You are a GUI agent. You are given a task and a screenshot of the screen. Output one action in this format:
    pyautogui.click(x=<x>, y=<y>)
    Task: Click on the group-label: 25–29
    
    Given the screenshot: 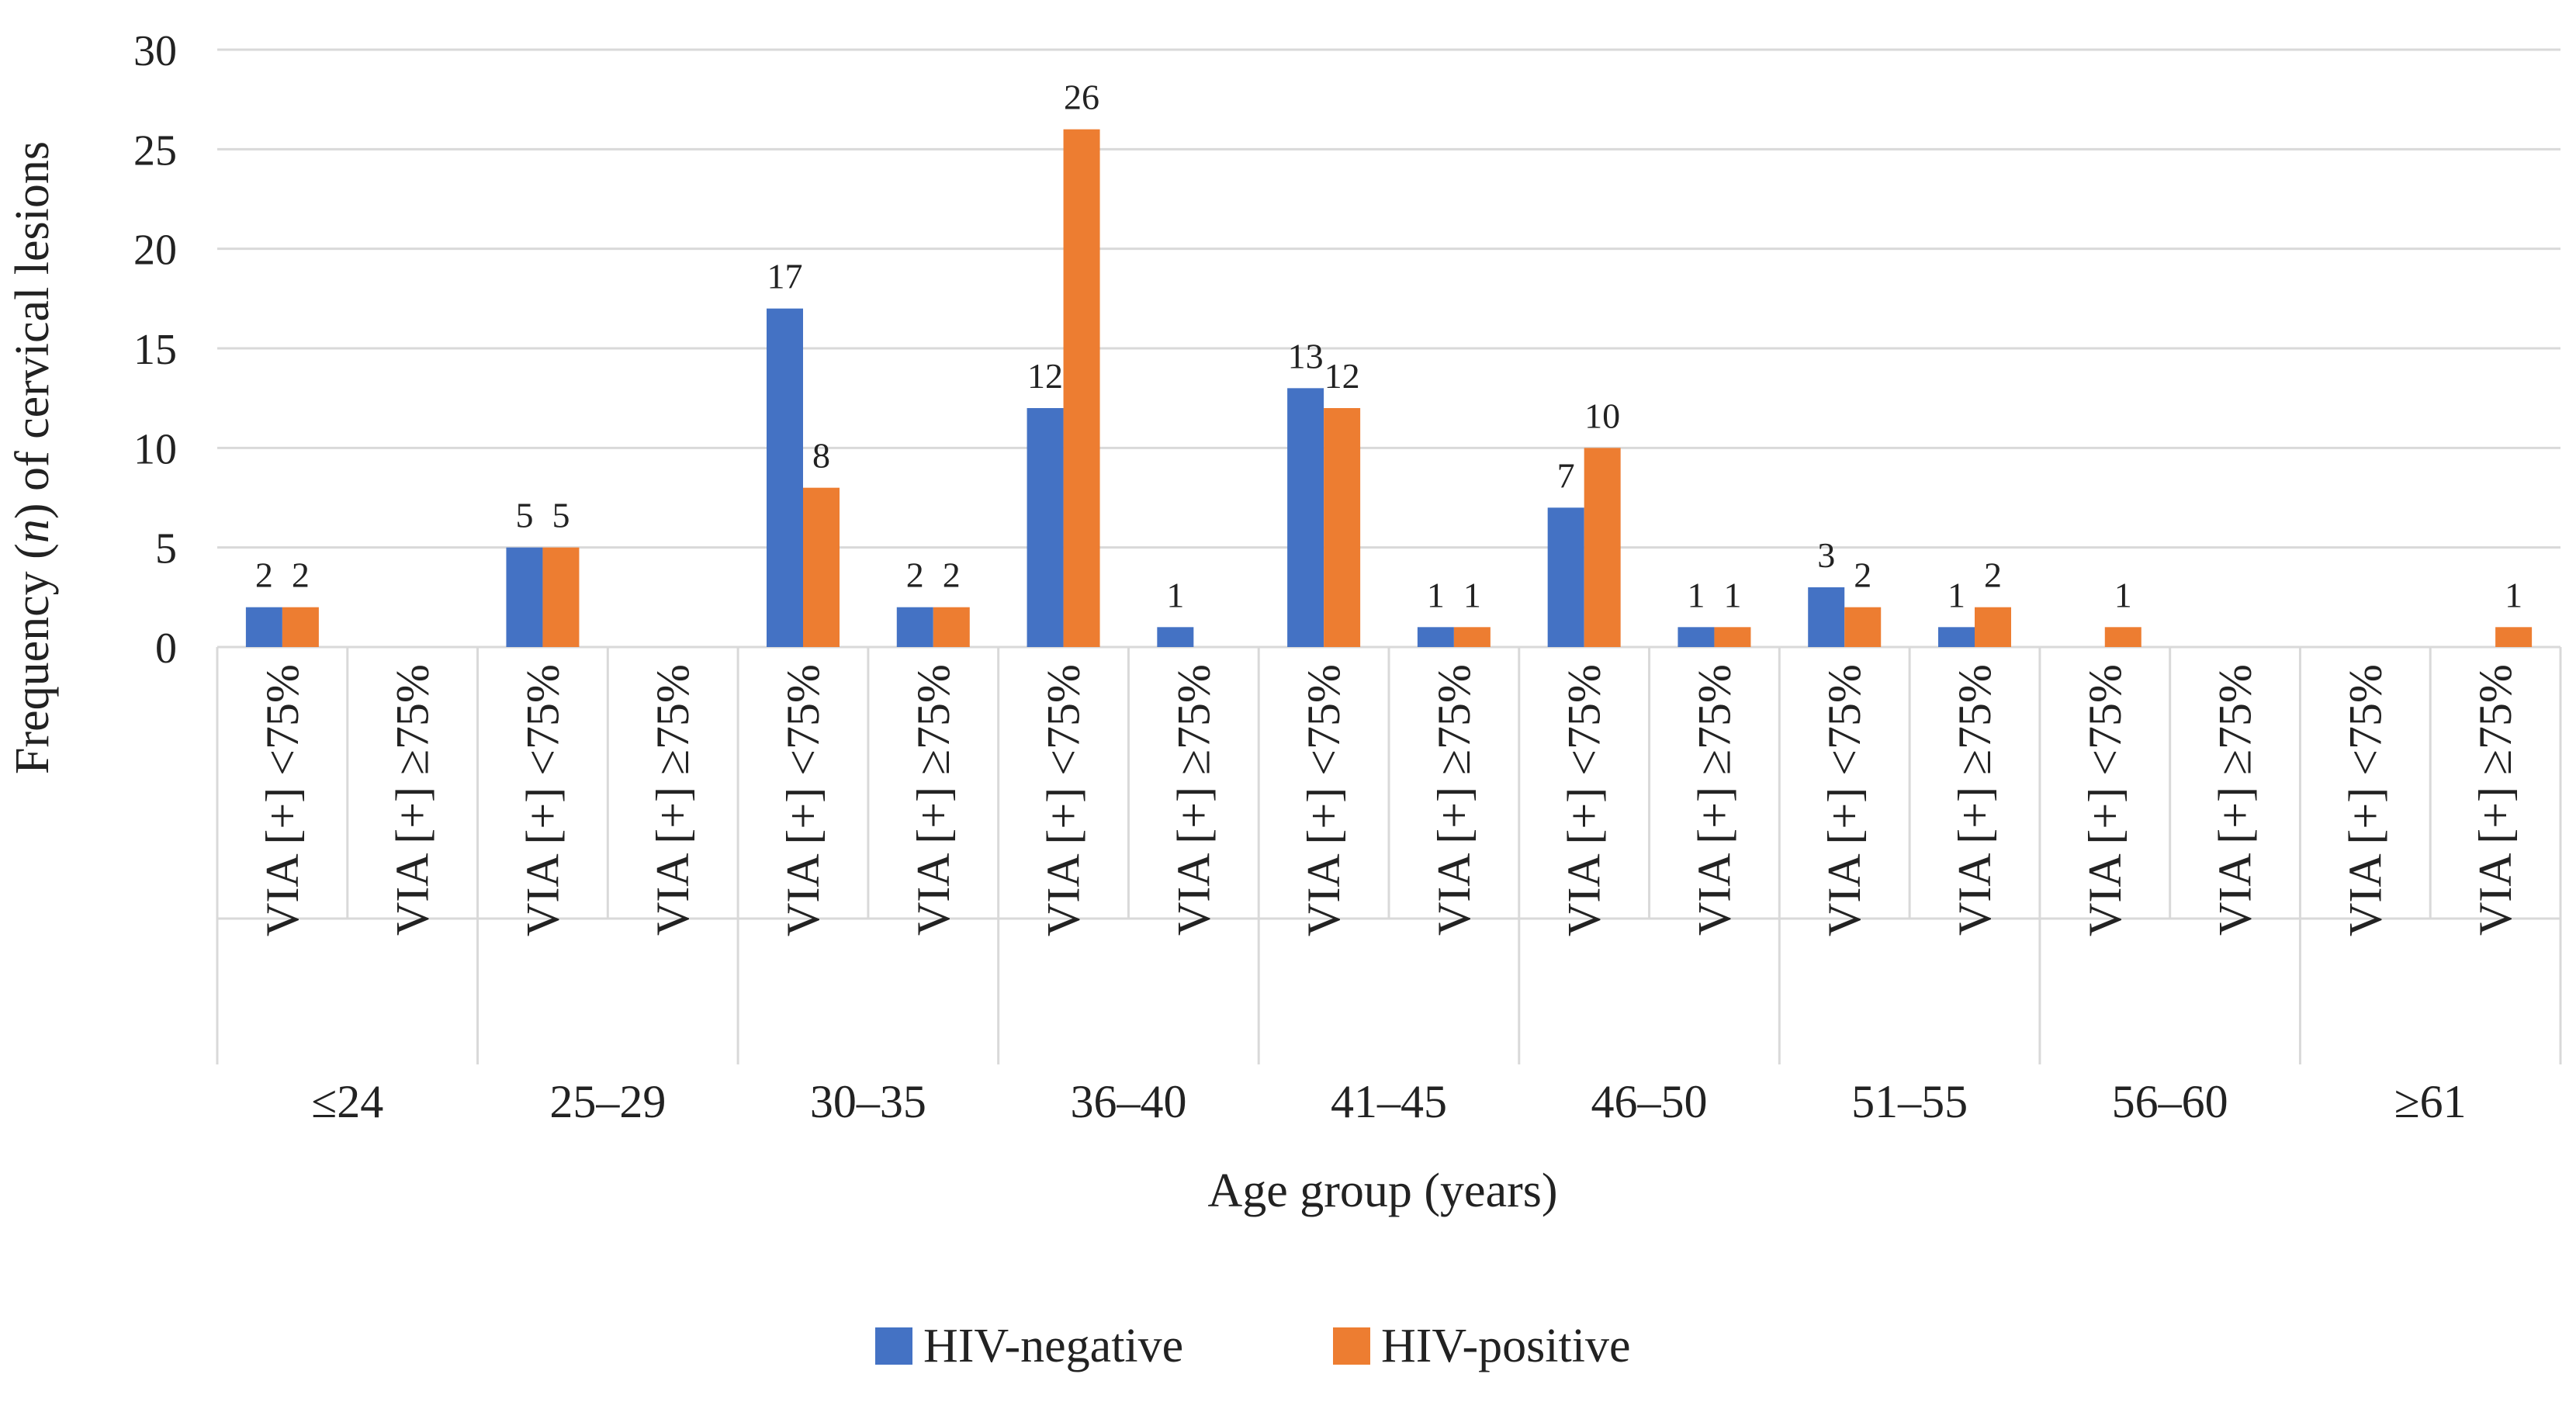 What is the action you would take?
    pyautogui.click(x=607, y=1101)
    